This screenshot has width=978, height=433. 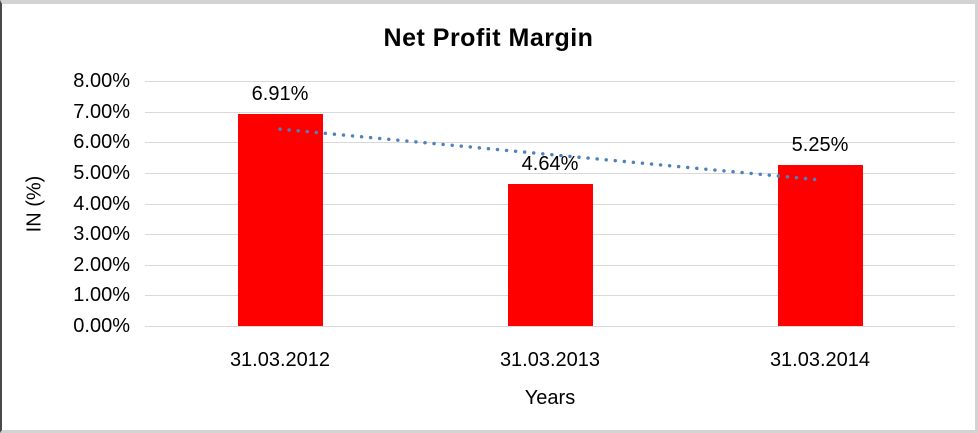 What do you see at coordinates (101, 111) in the screenshot?
I see `y-tick-label: 7.00%` at bounding box center [101, 111].